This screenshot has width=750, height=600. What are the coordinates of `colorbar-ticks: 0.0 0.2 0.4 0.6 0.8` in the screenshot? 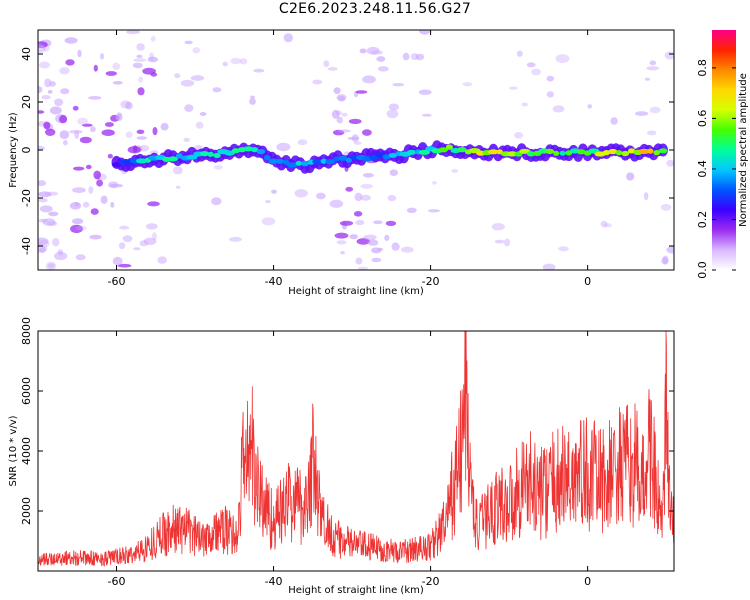 It's located at (716, 169).